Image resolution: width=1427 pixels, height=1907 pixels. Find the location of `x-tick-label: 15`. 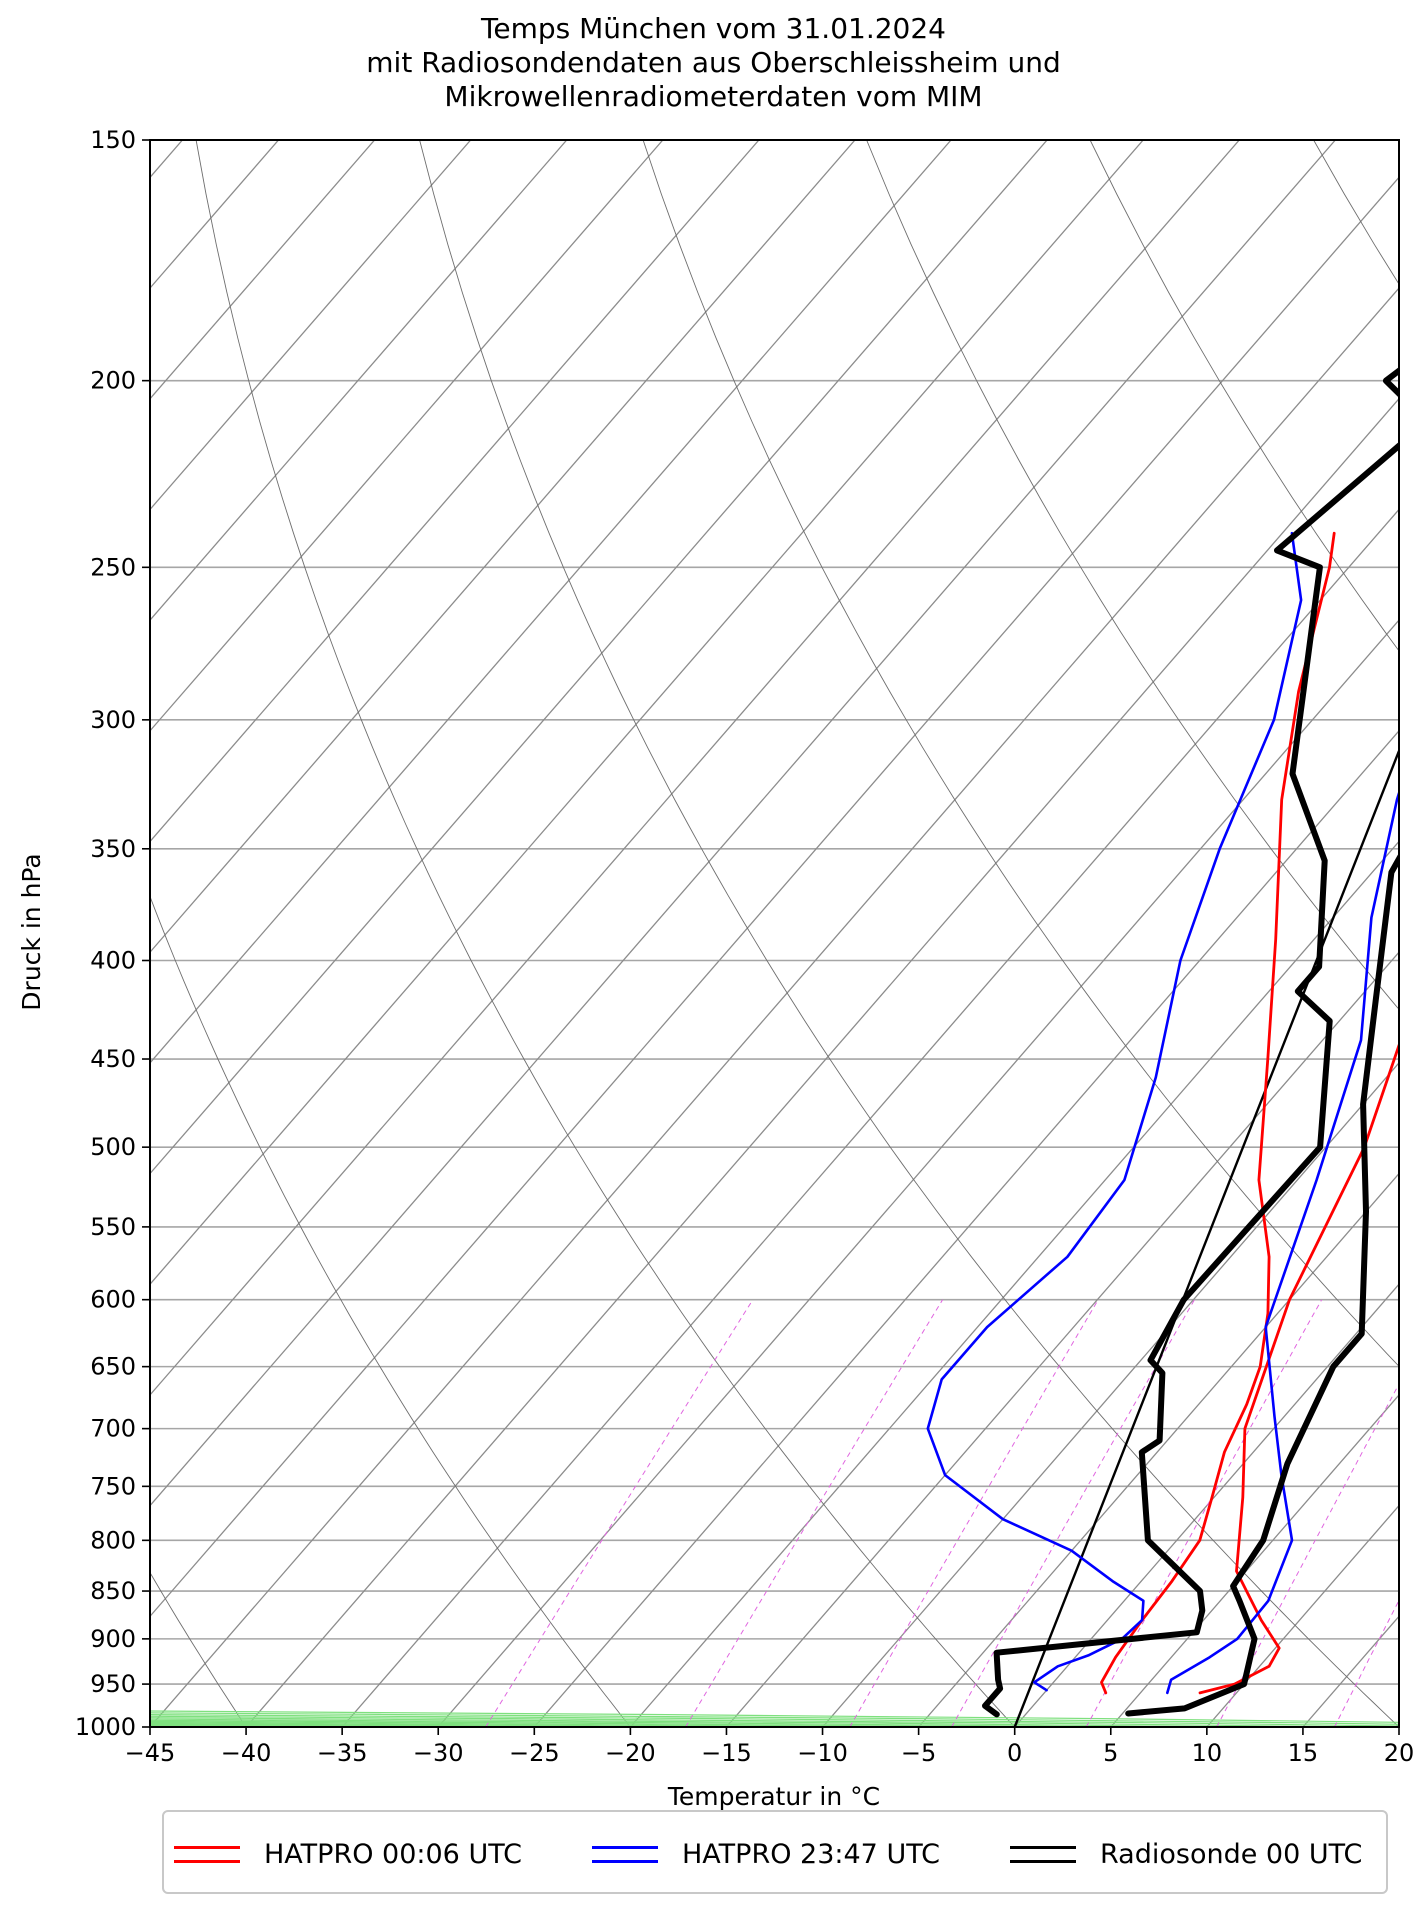

x-tick-label: 15 is located at coordinates (1303, 1753).